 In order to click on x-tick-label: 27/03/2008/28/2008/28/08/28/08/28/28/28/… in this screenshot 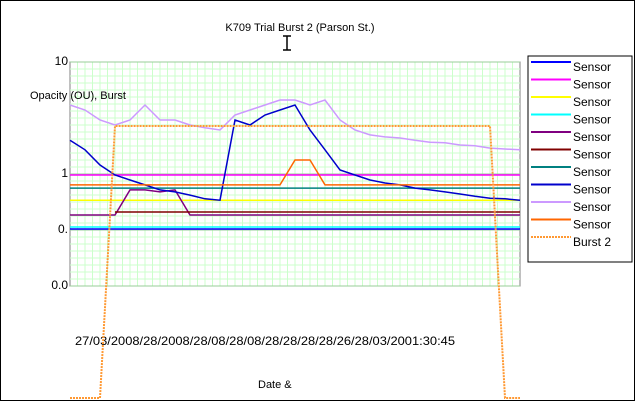, I will do `click(265, 341)`.